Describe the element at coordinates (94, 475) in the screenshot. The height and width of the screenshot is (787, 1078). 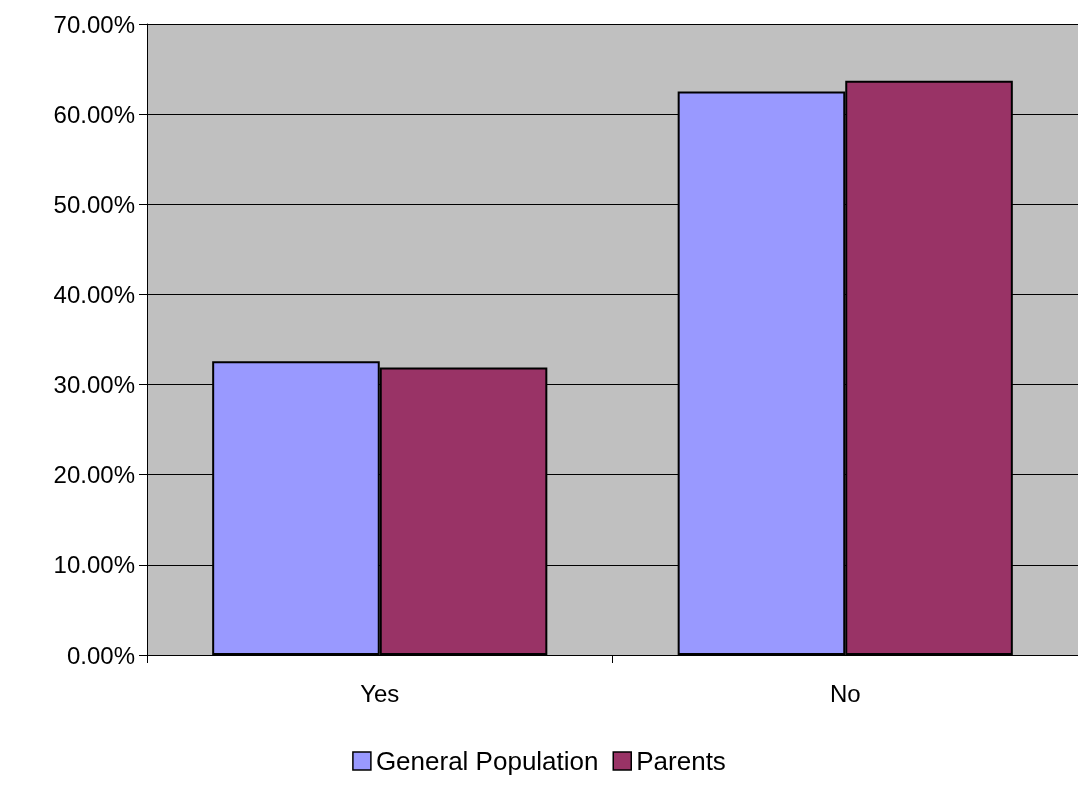
I see `y-tick-label: 20.00%` at that location.